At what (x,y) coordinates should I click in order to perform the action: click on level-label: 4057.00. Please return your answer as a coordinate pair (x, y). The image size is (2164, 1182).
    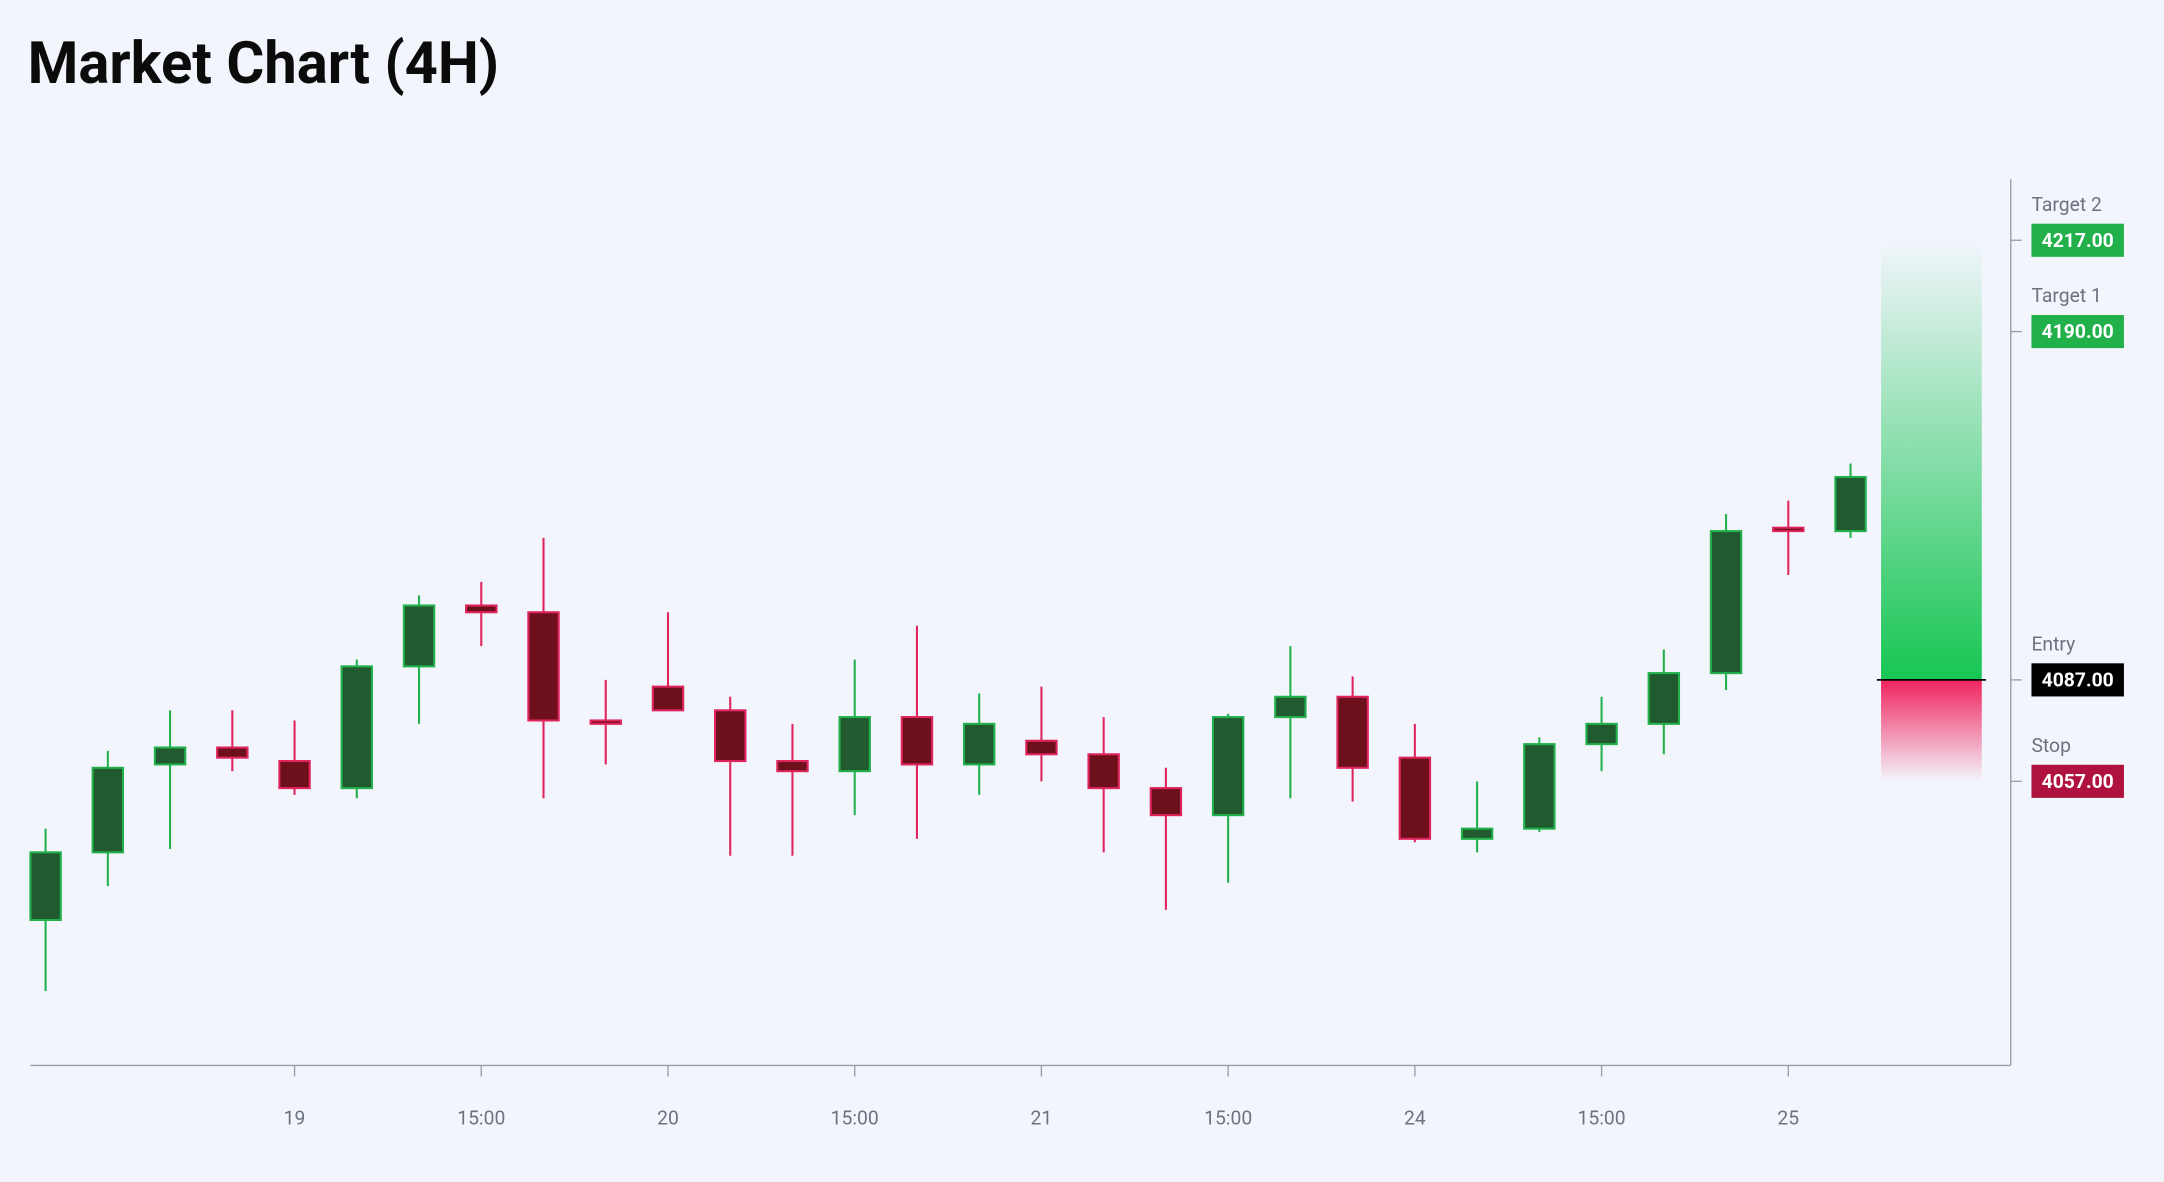
    Looking at the image, I should click on (2078, 781).